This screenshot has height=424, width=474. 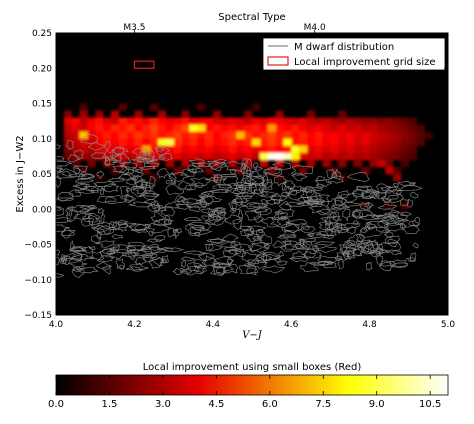 I want to click on y-tick-label: 0.15, so click(x=42, y=105).